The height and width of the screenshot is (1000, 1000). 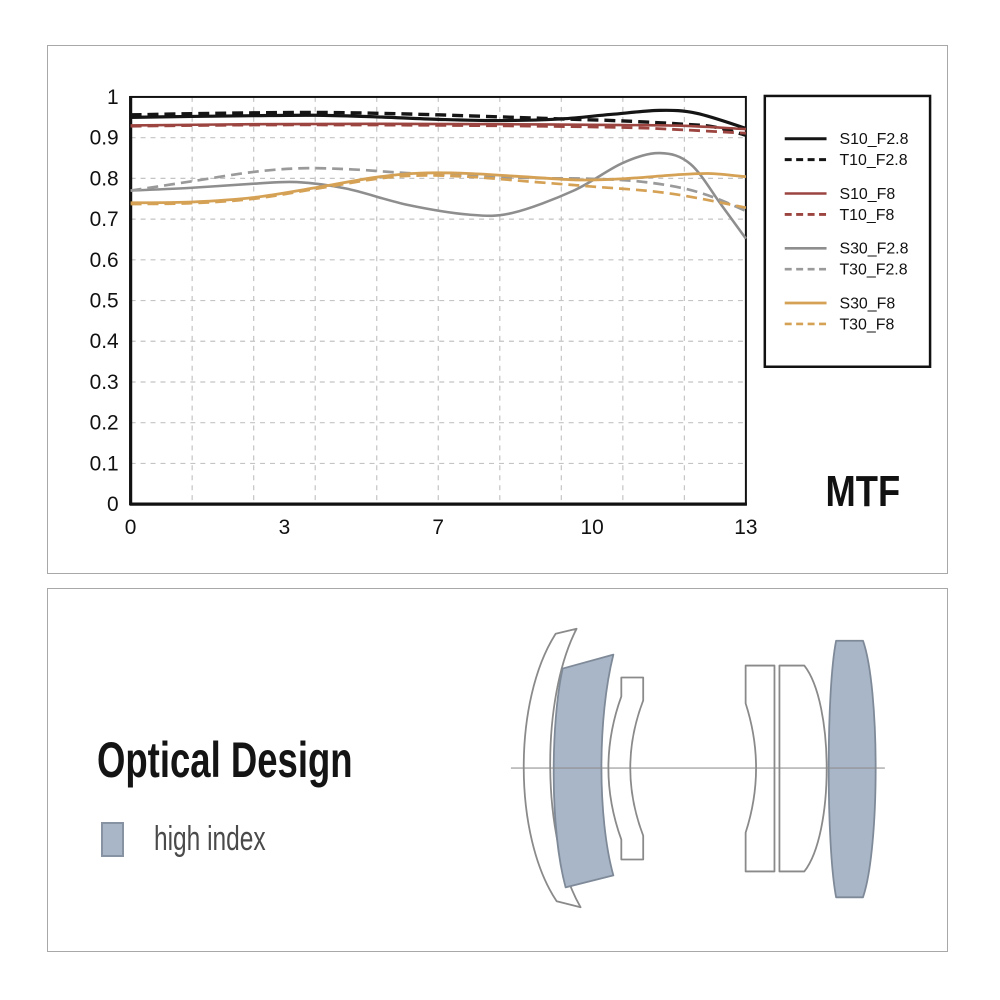 I want to click on y-tick-label: 0.4, so click(x=104, y=341).